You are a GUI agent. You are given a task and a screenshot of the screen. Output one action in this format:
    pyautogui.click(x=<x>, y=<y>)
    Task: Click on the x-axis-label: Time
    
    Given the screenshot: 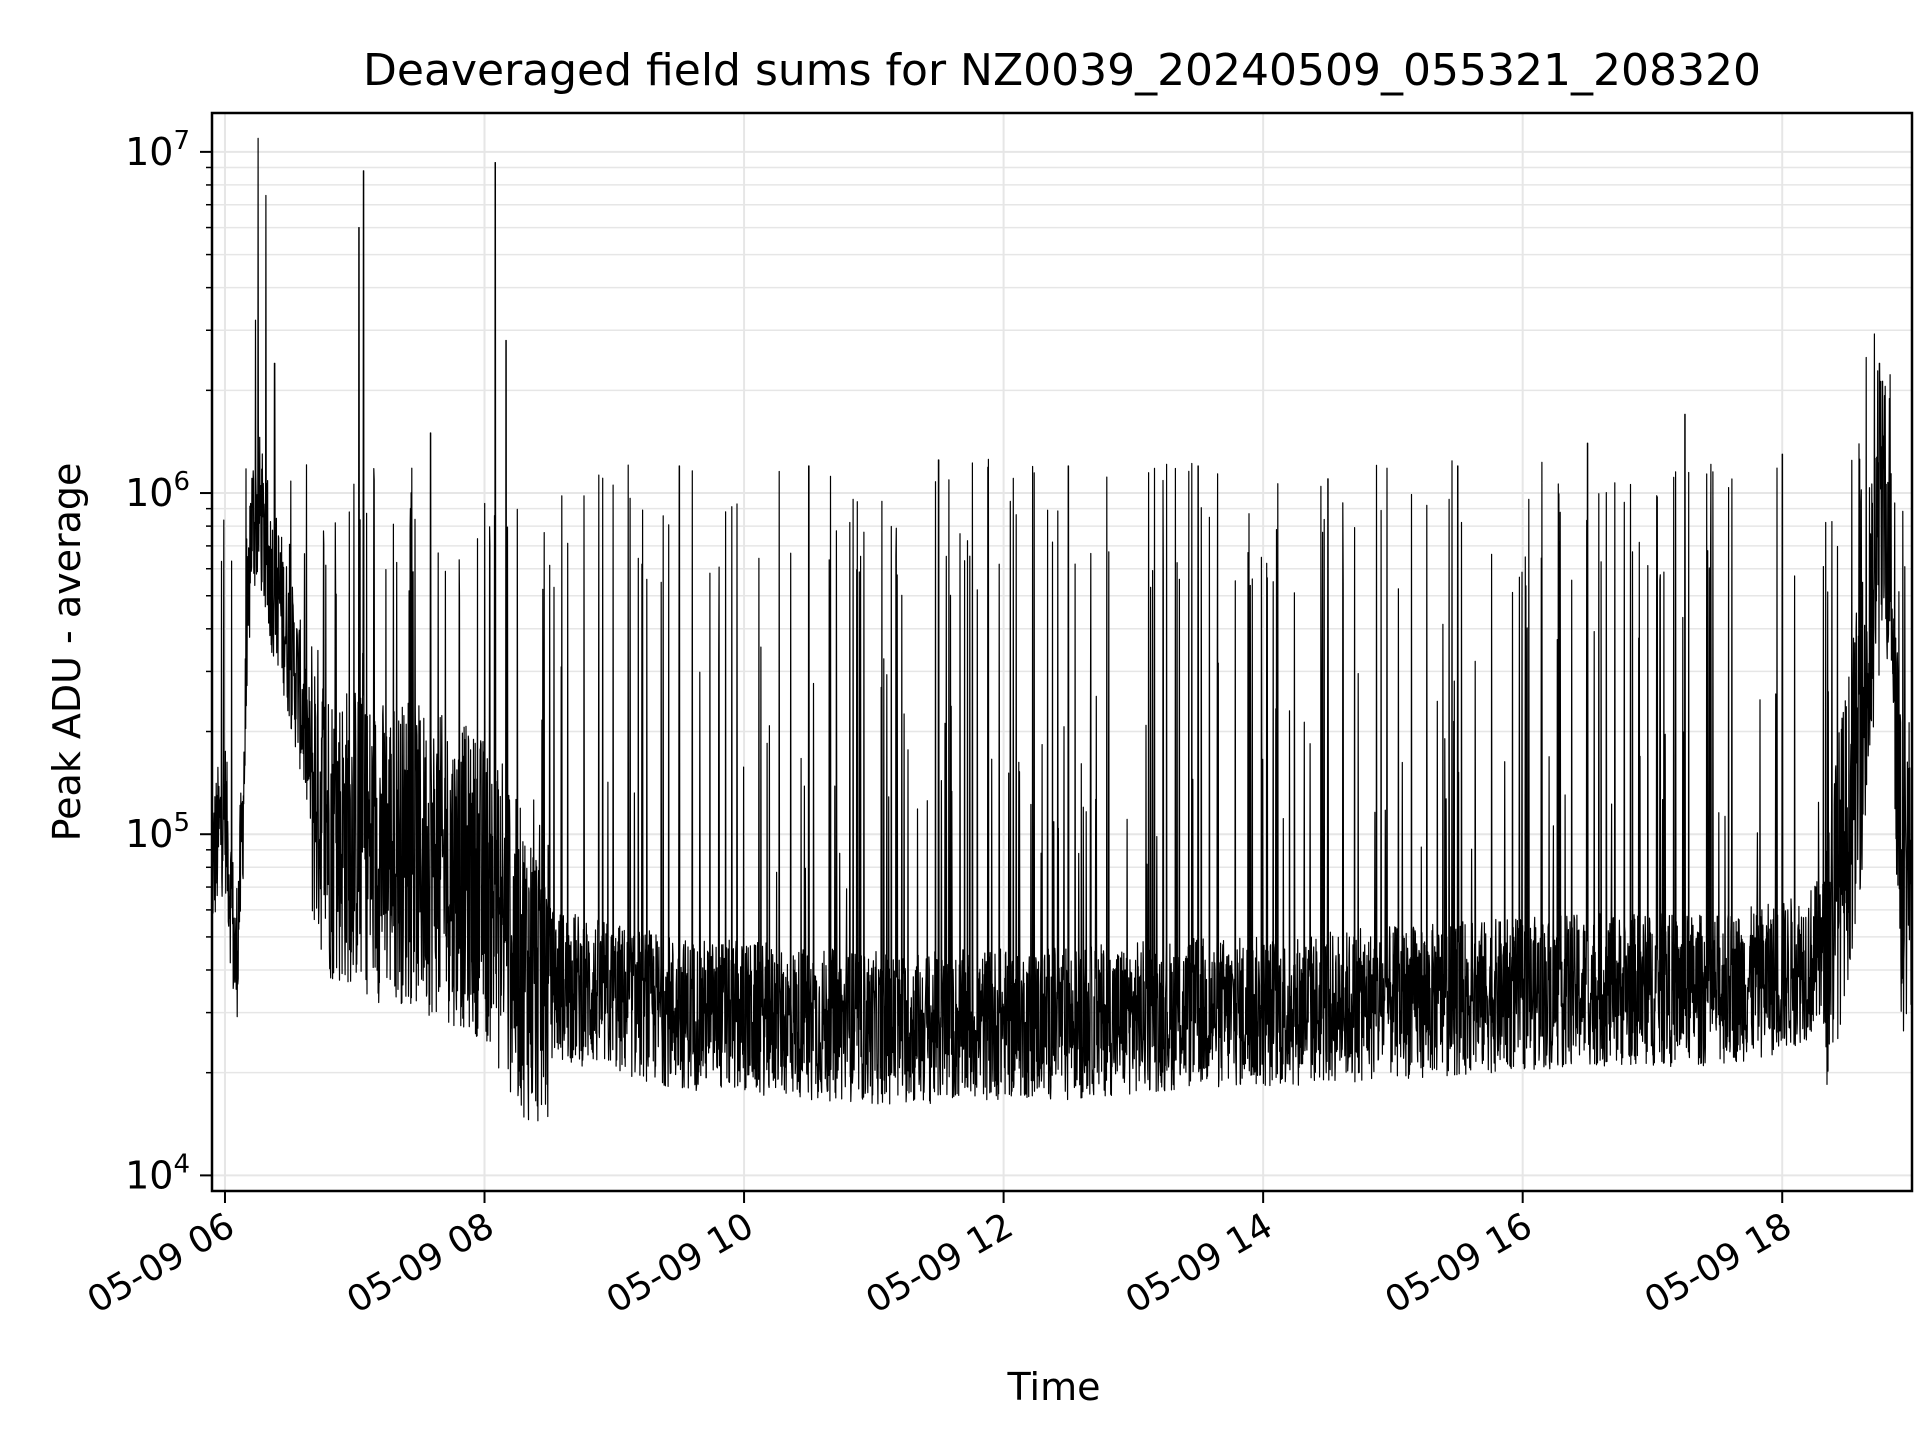 What is the action you would take?
    pyautogui.click(x=1054, y=1387)
    